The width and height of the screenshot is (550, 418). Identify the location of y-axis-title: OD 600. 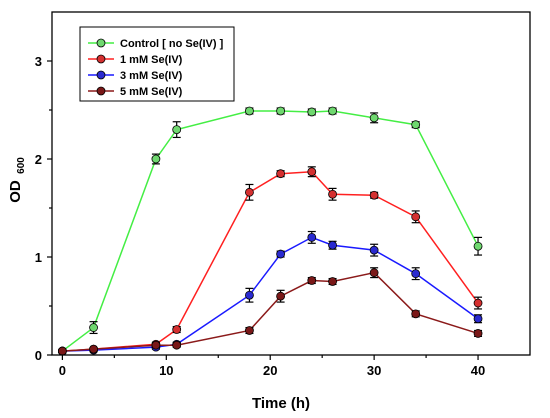
(17, 180).